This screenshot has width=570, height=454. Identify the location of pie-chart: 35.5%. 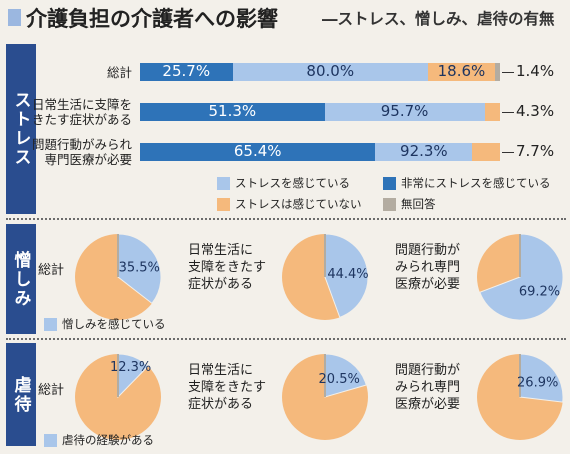
(118, 276).